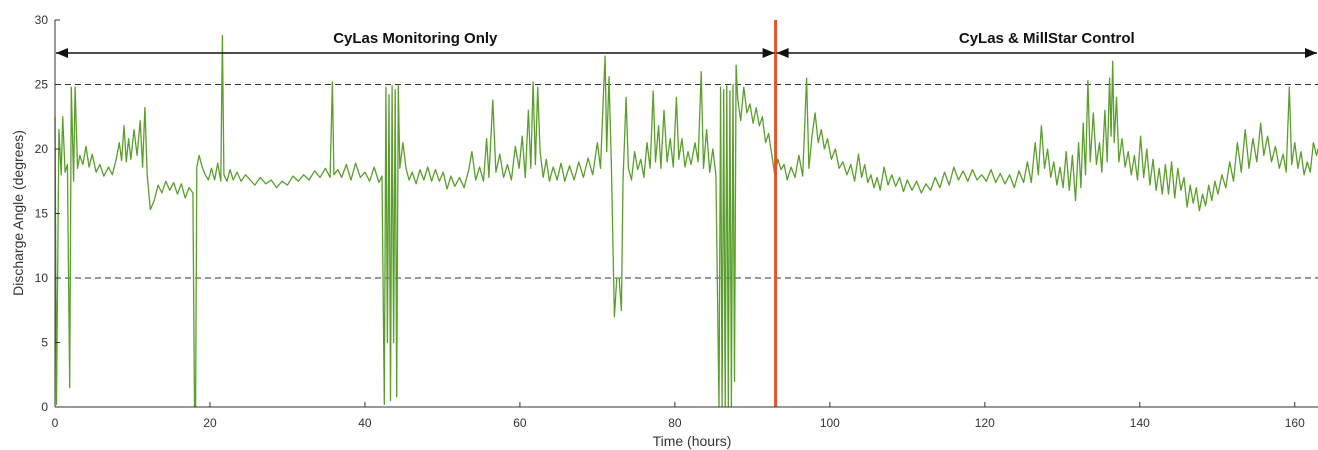 This screenshot has height=450, width=1318. I want to click on region-label-1: CyLas & MillStar Control, so click(1047, 38).